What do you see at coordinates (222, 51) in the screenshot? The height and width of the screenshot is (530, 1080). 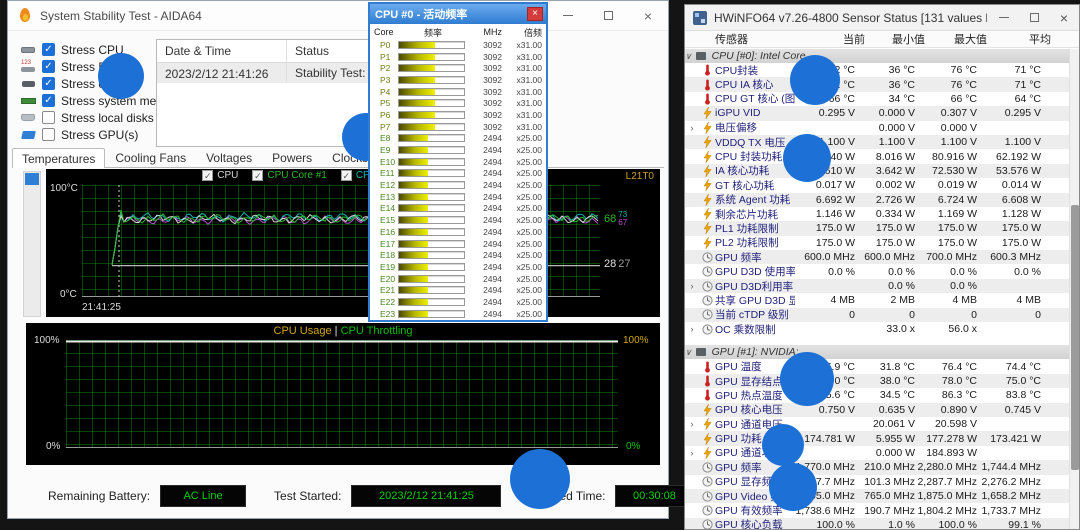 I see `log-column-datetime: Date & Time` at bounding box center [222, 51].